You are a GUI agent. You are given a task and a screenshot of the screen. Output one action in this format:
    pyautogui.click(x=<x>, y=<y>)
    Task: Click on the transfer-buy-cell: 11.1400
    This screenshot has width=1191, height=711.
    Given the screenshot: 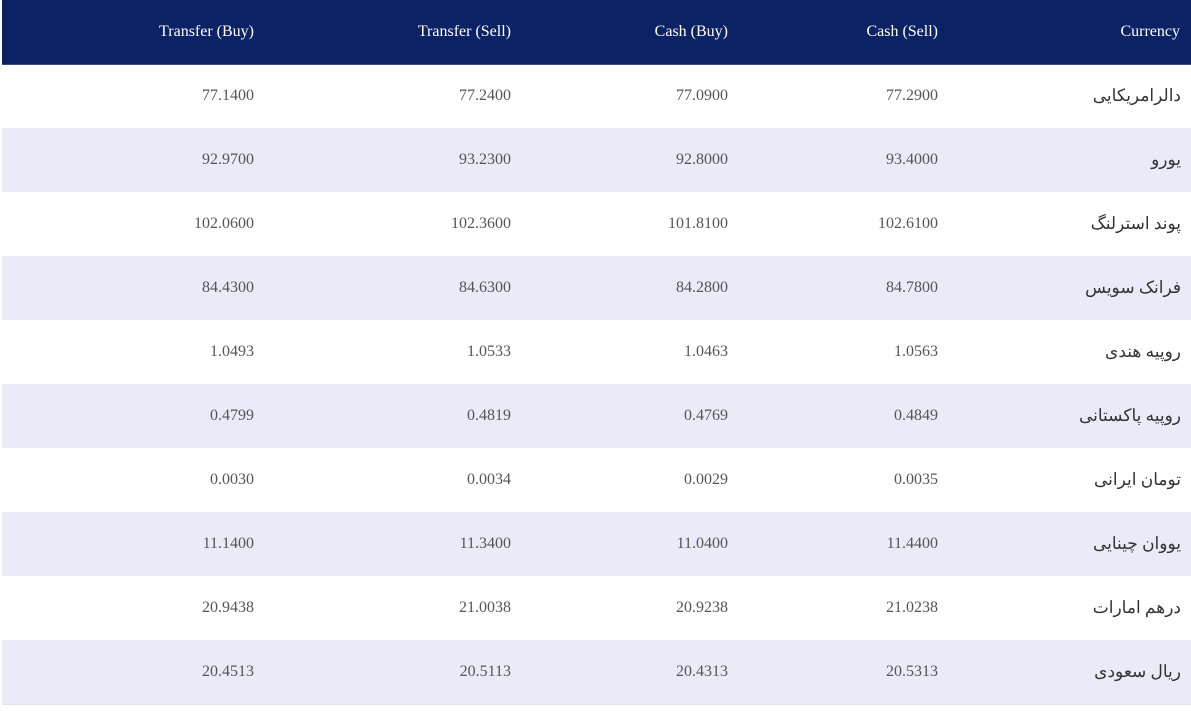 What is the action you would take?
    pyautogui.click(x=228, y=543)
    